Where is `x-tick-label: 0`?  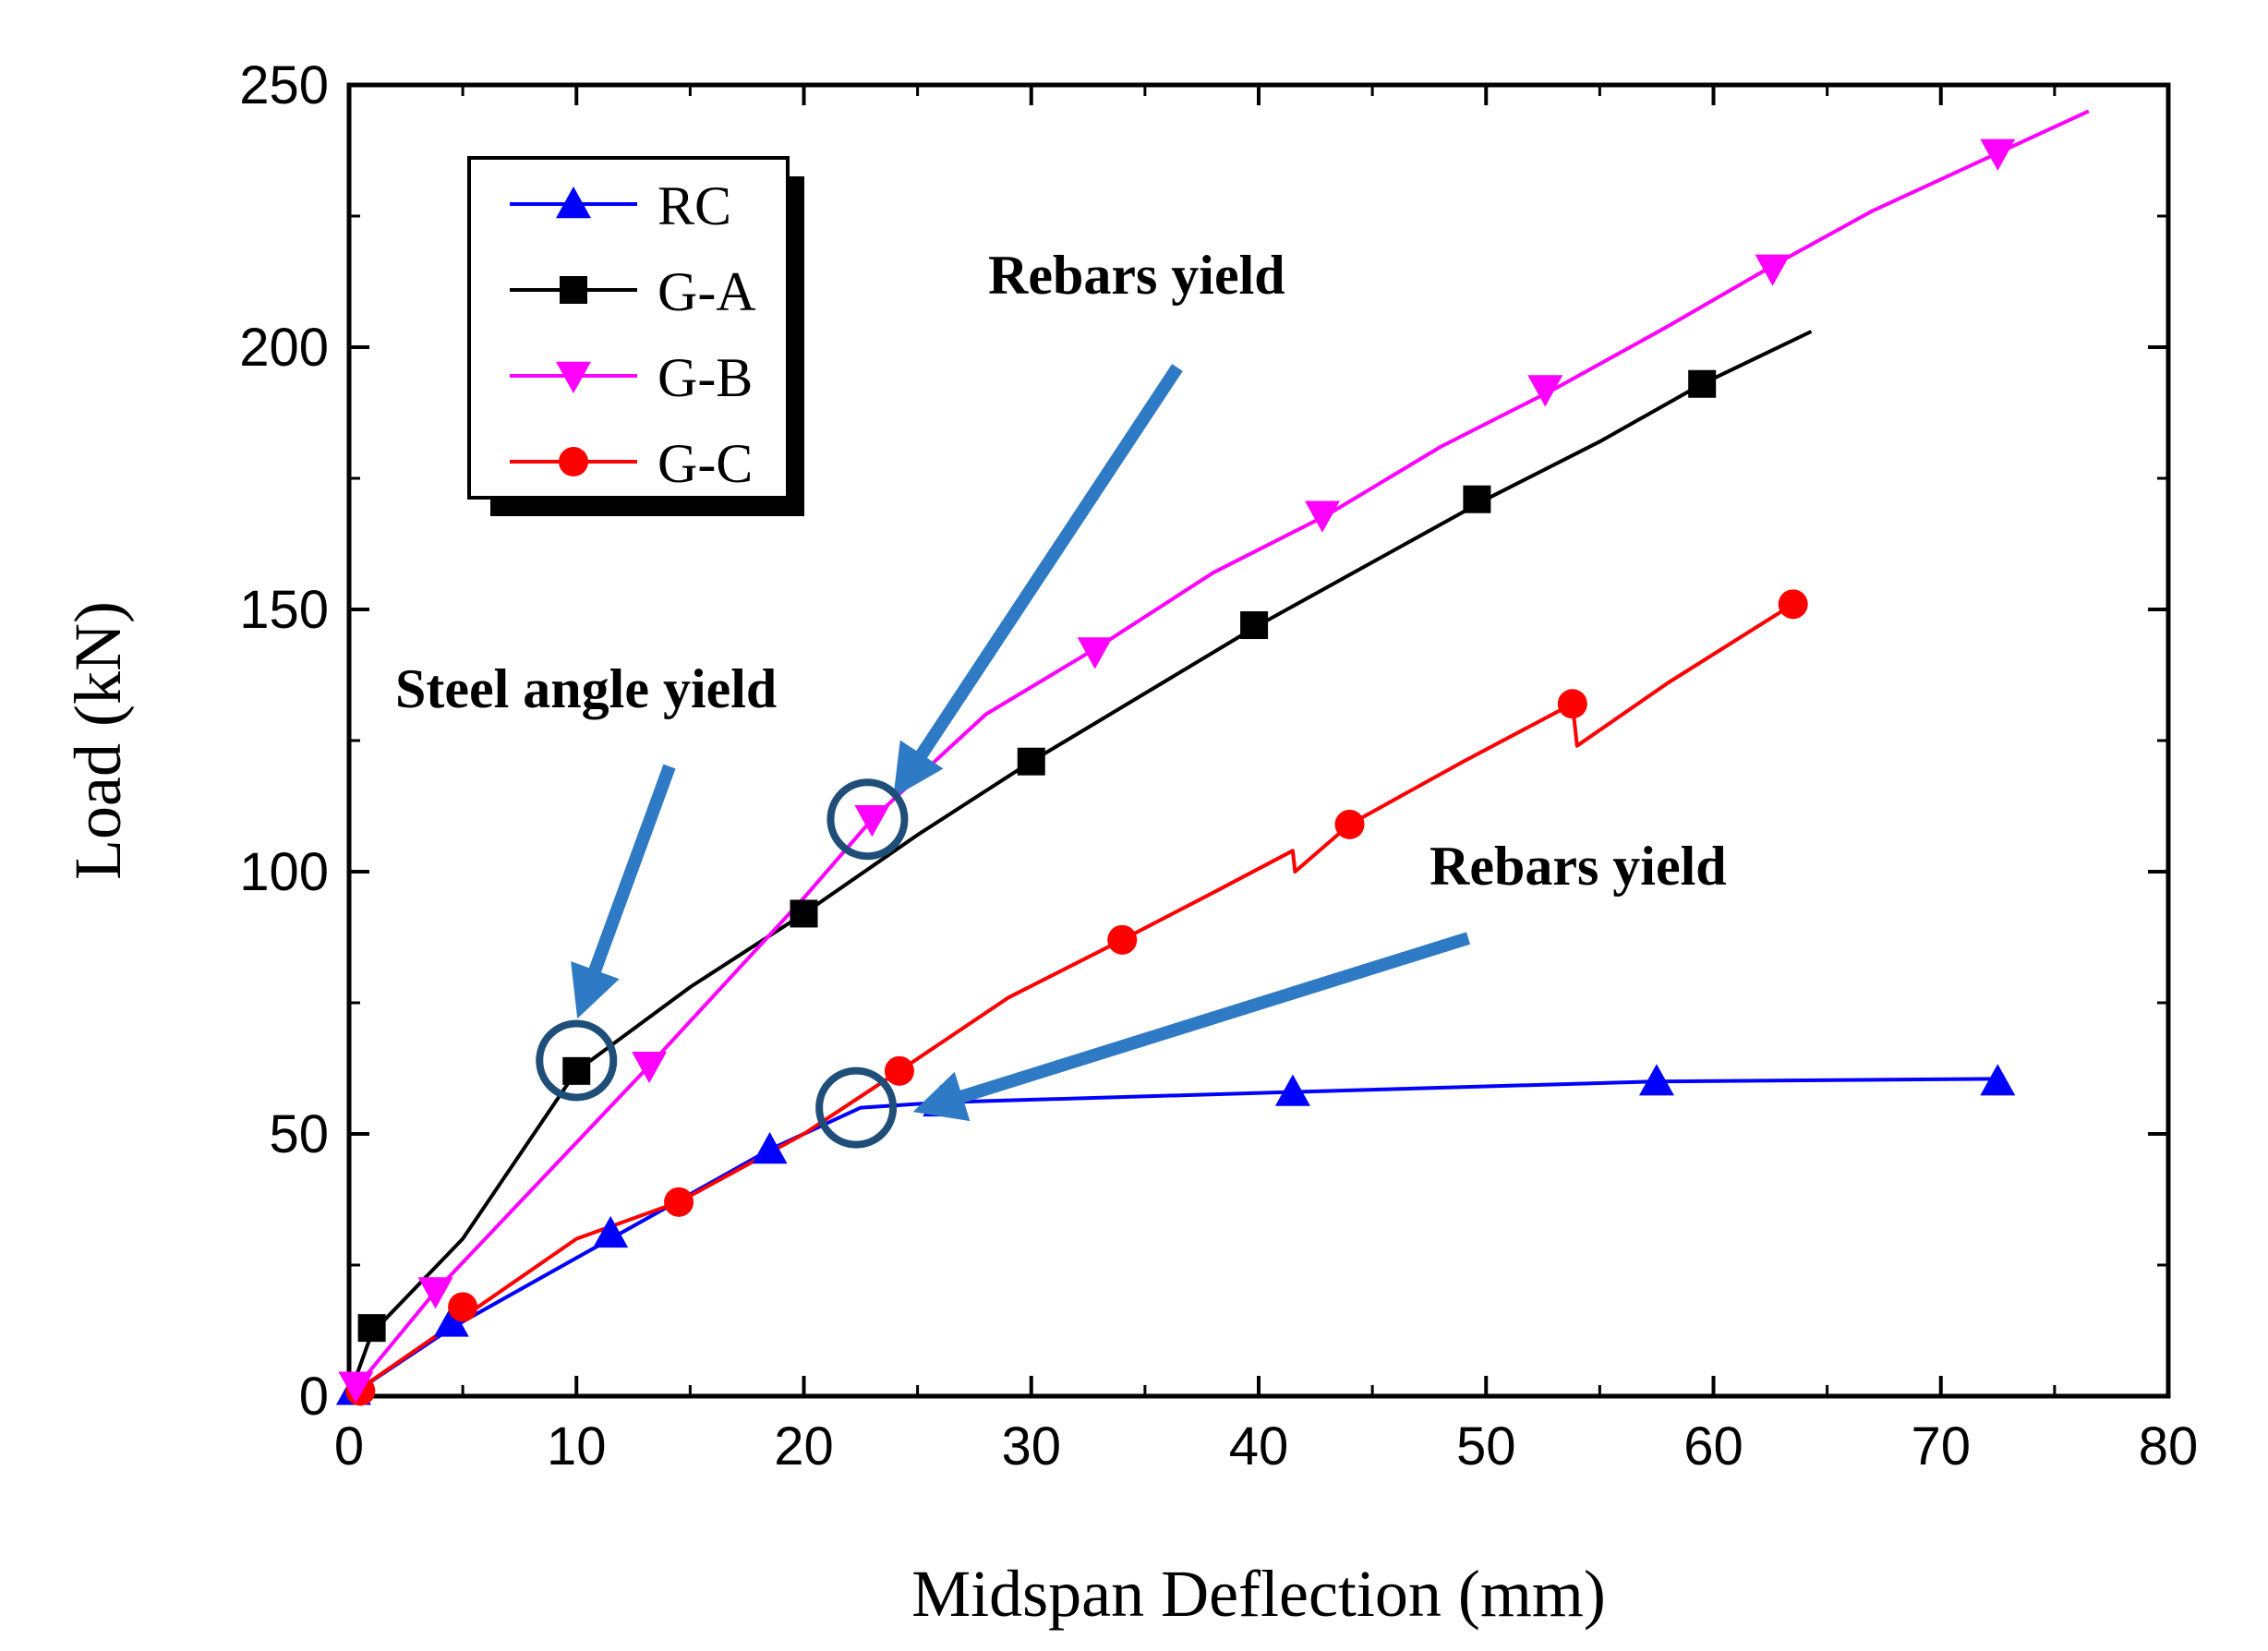
x-tick-label: 0 is located at coordinates (349, 1446).